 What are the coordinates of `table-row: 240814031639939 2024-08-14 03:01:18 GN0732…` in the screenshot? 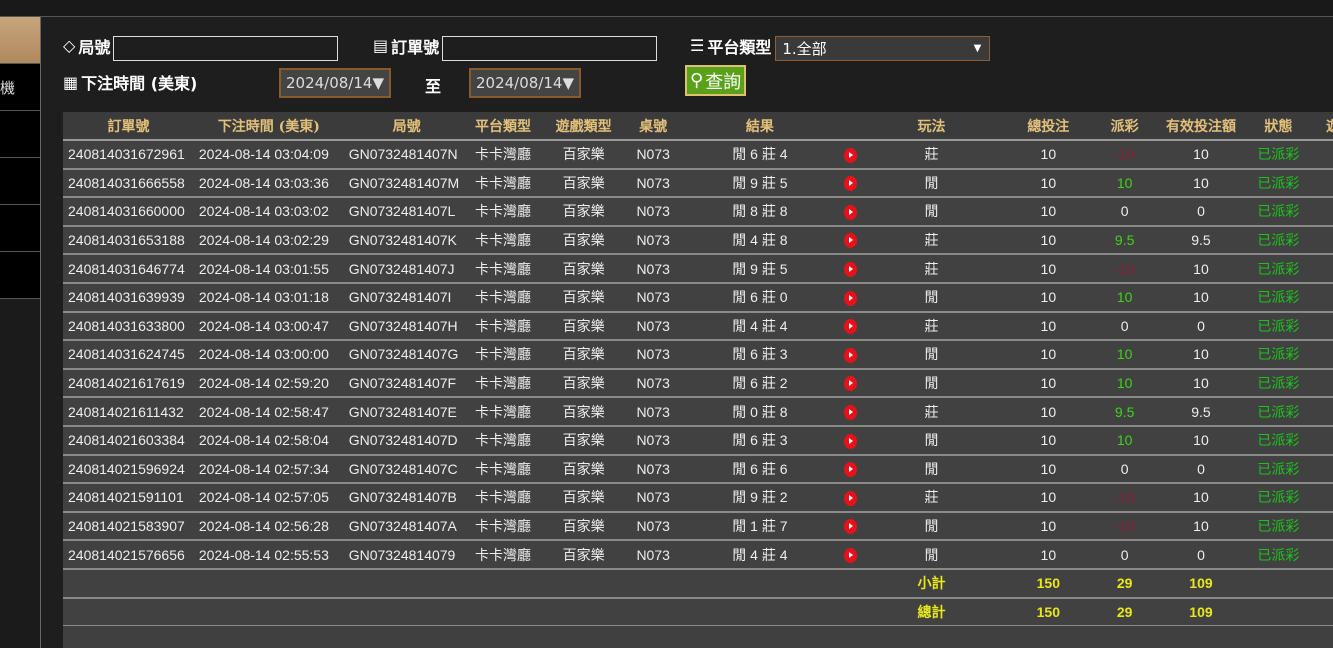 It's located at (698, 297).